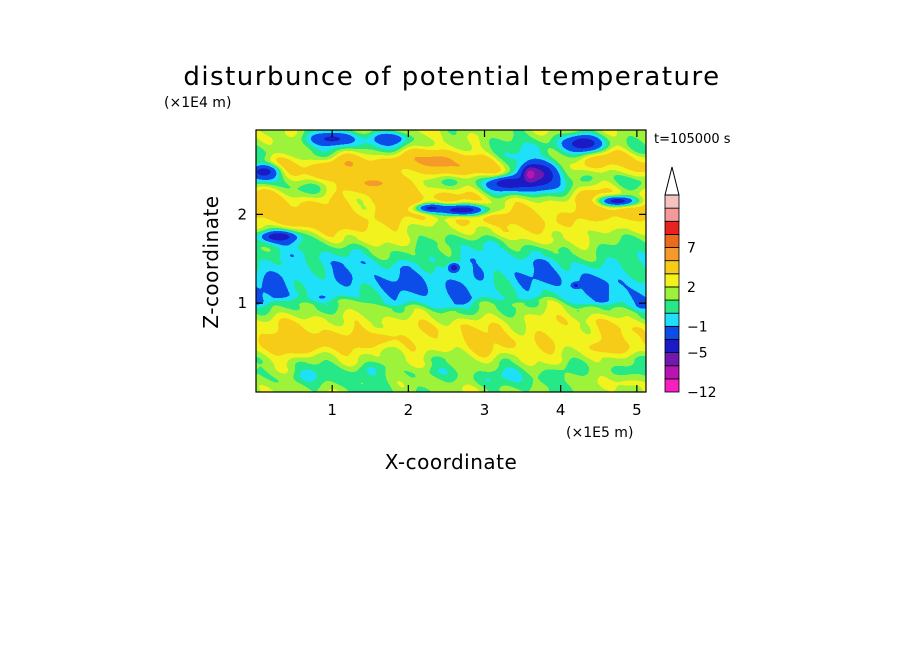  What do you see at coordinates (451, 77) in the screenshot?
I see `chart-title: disturbunce of potential temperature` at bounding box center [451, 77].